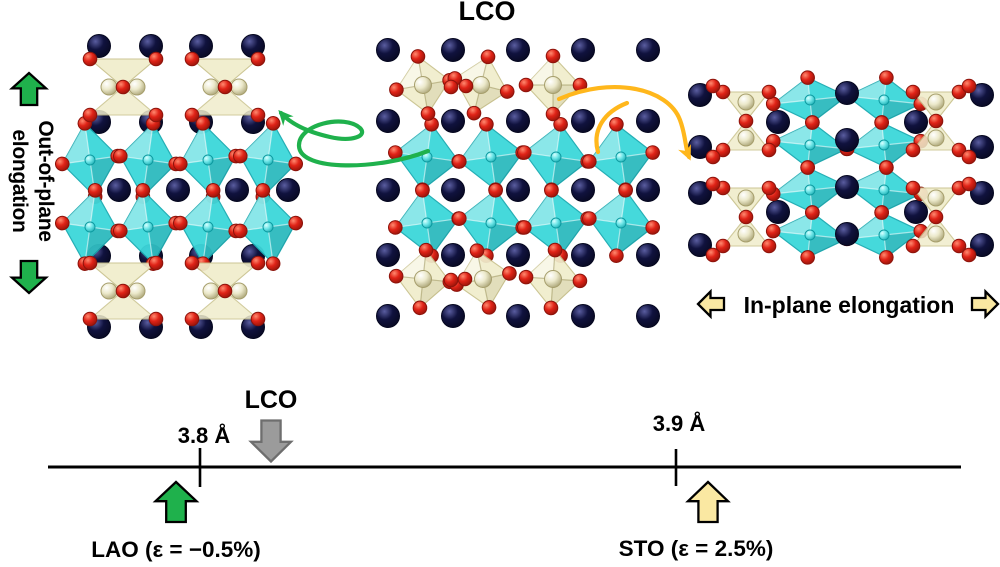 This screenshot has height=567, width=1000. I want to click on lao-up-arrow, so click(176, 502).